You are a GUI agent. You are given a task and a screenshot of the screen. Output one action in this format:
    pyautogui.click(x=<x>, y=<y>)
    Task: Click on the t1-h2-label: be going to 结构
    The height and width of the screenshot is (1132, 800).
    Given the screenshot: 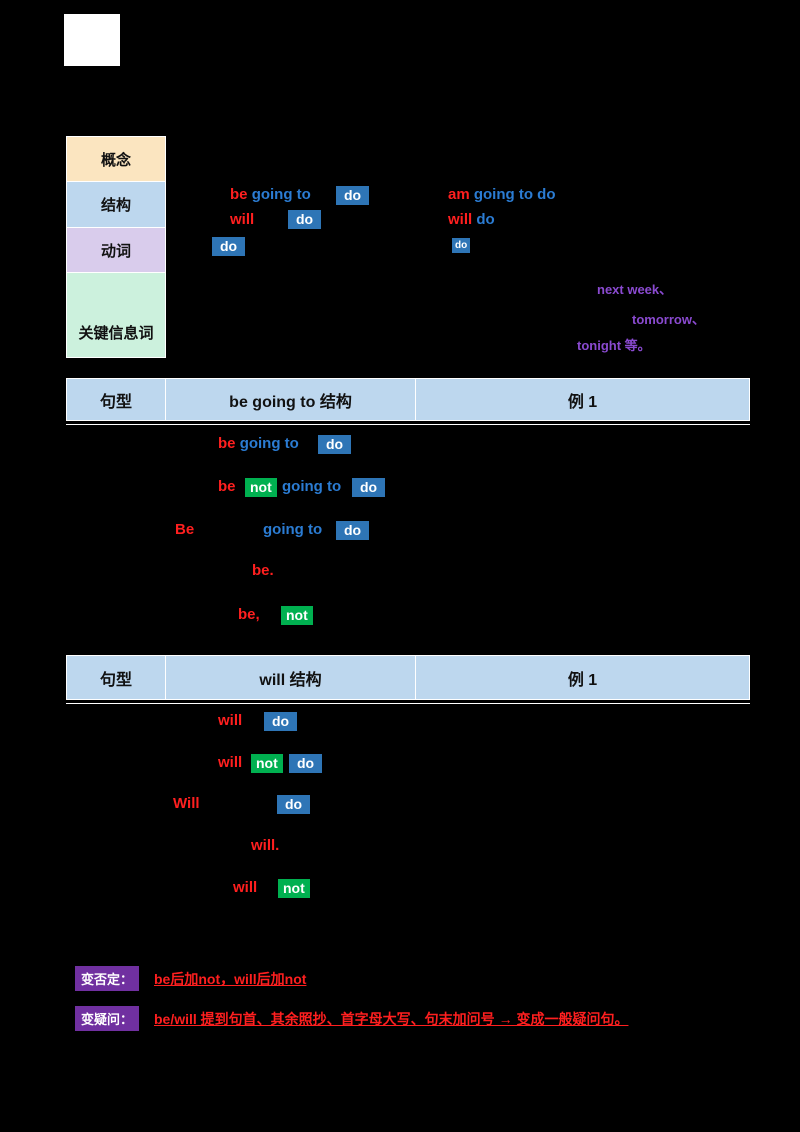 What is the action you would take?
    pyautogui.click(x=290, y=402)
    